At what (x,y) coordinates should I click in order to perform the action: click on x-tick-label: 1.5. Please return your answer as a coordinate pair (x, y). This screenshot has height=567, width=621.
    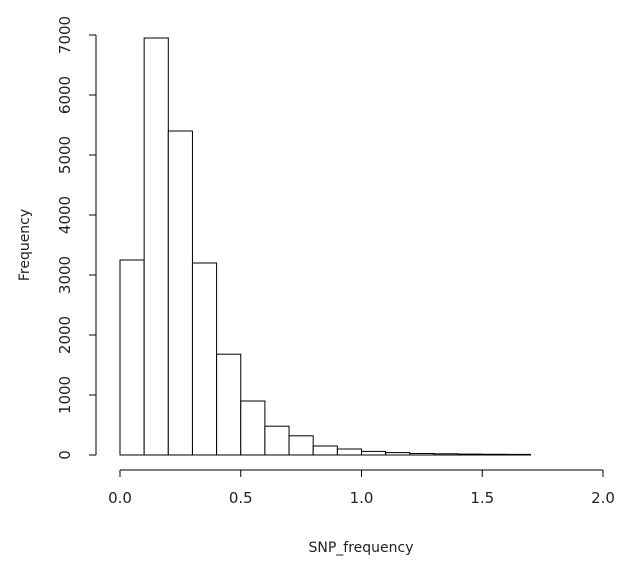
    Looking at the image, I should click on (482, 498).